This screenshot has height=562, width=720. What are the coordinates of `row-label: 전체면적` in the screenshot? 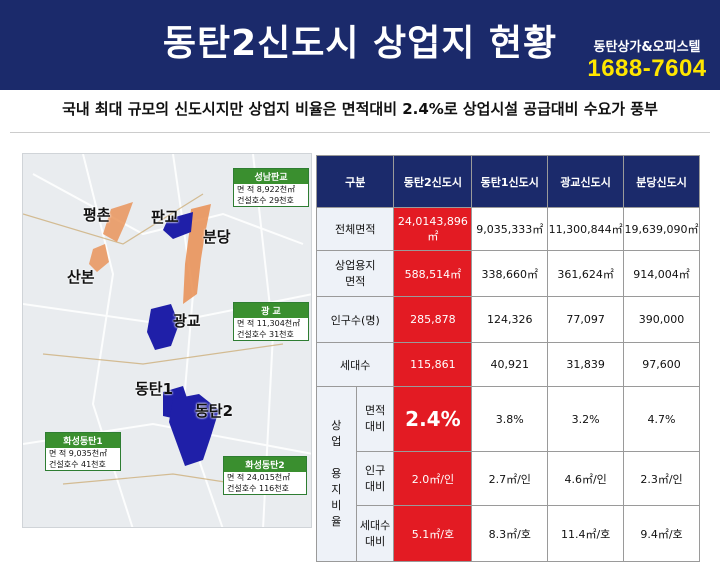 It's located at (355, 229).